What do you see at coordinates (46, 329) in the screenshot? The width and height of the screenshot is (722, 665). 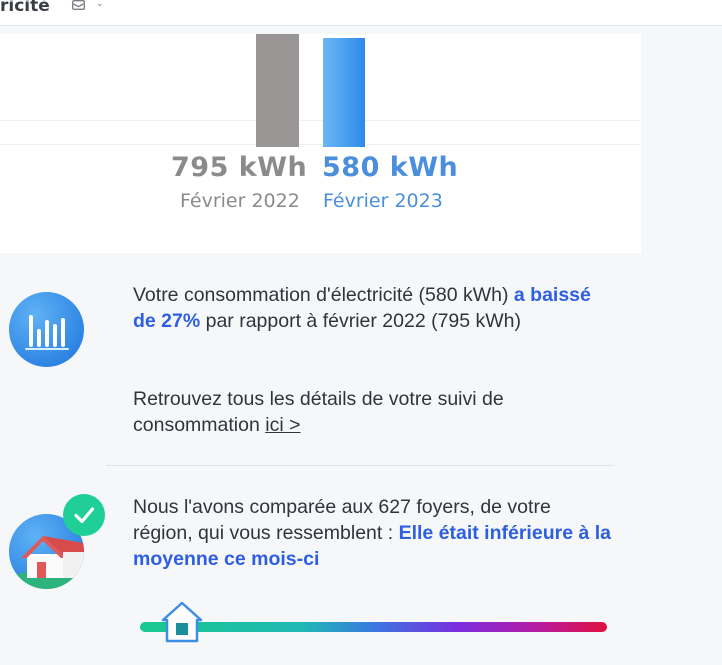 I see `bar-chart-icon` at bounding box center [46, 329].